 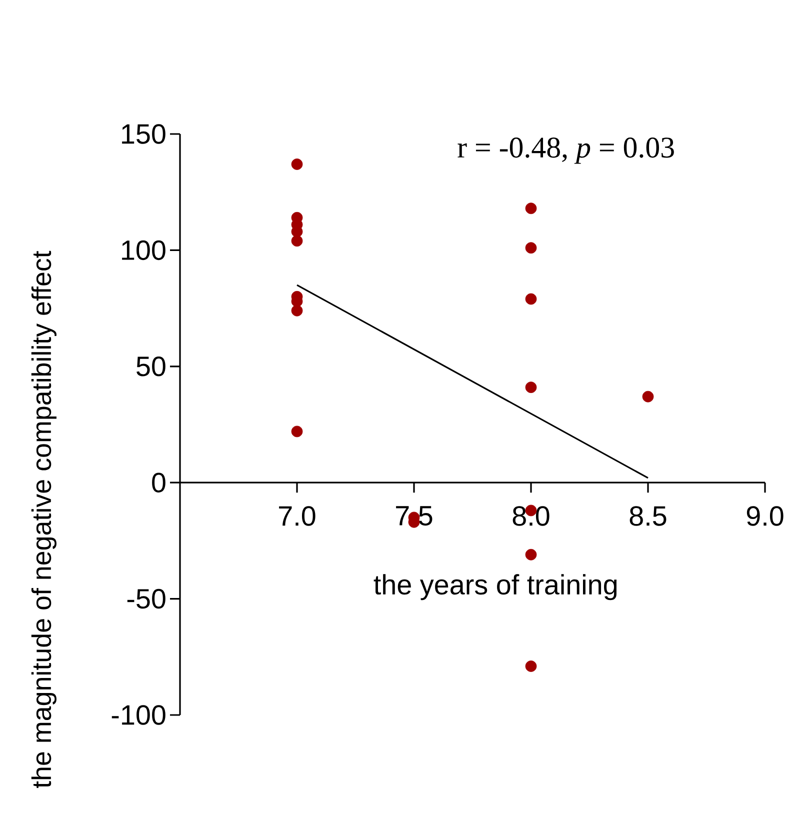 I want to click on y-tick-label: -50, so click(x=146, y=598).